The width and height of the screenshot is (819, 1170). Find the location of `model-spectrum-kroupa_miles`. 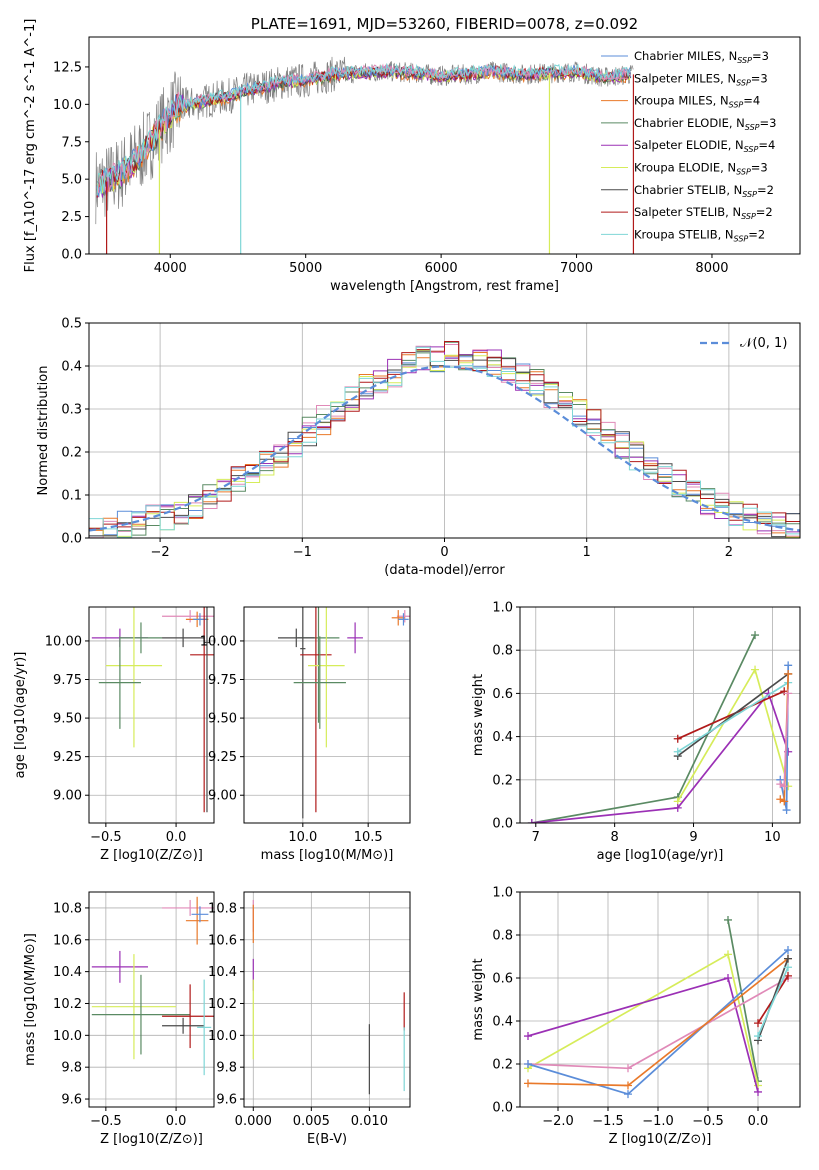

model-spectrum-kroupa_miles is located at coordinates (363, 130).